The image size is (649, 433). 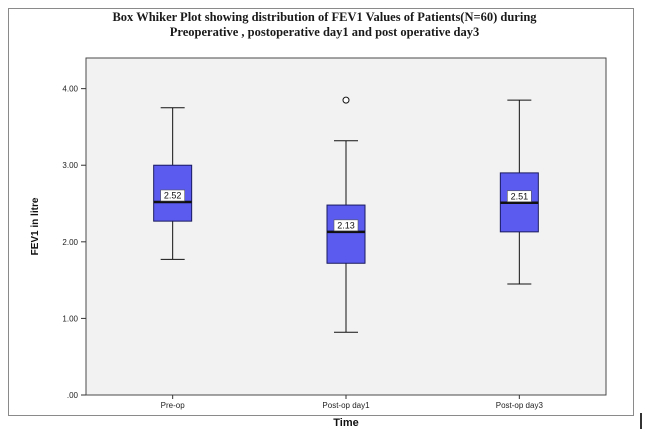 What do you see at coordinates (35, 226) in the screenshot?
I see `y-axis-title: FEV1 in litre` at bounding box center [35, 226].